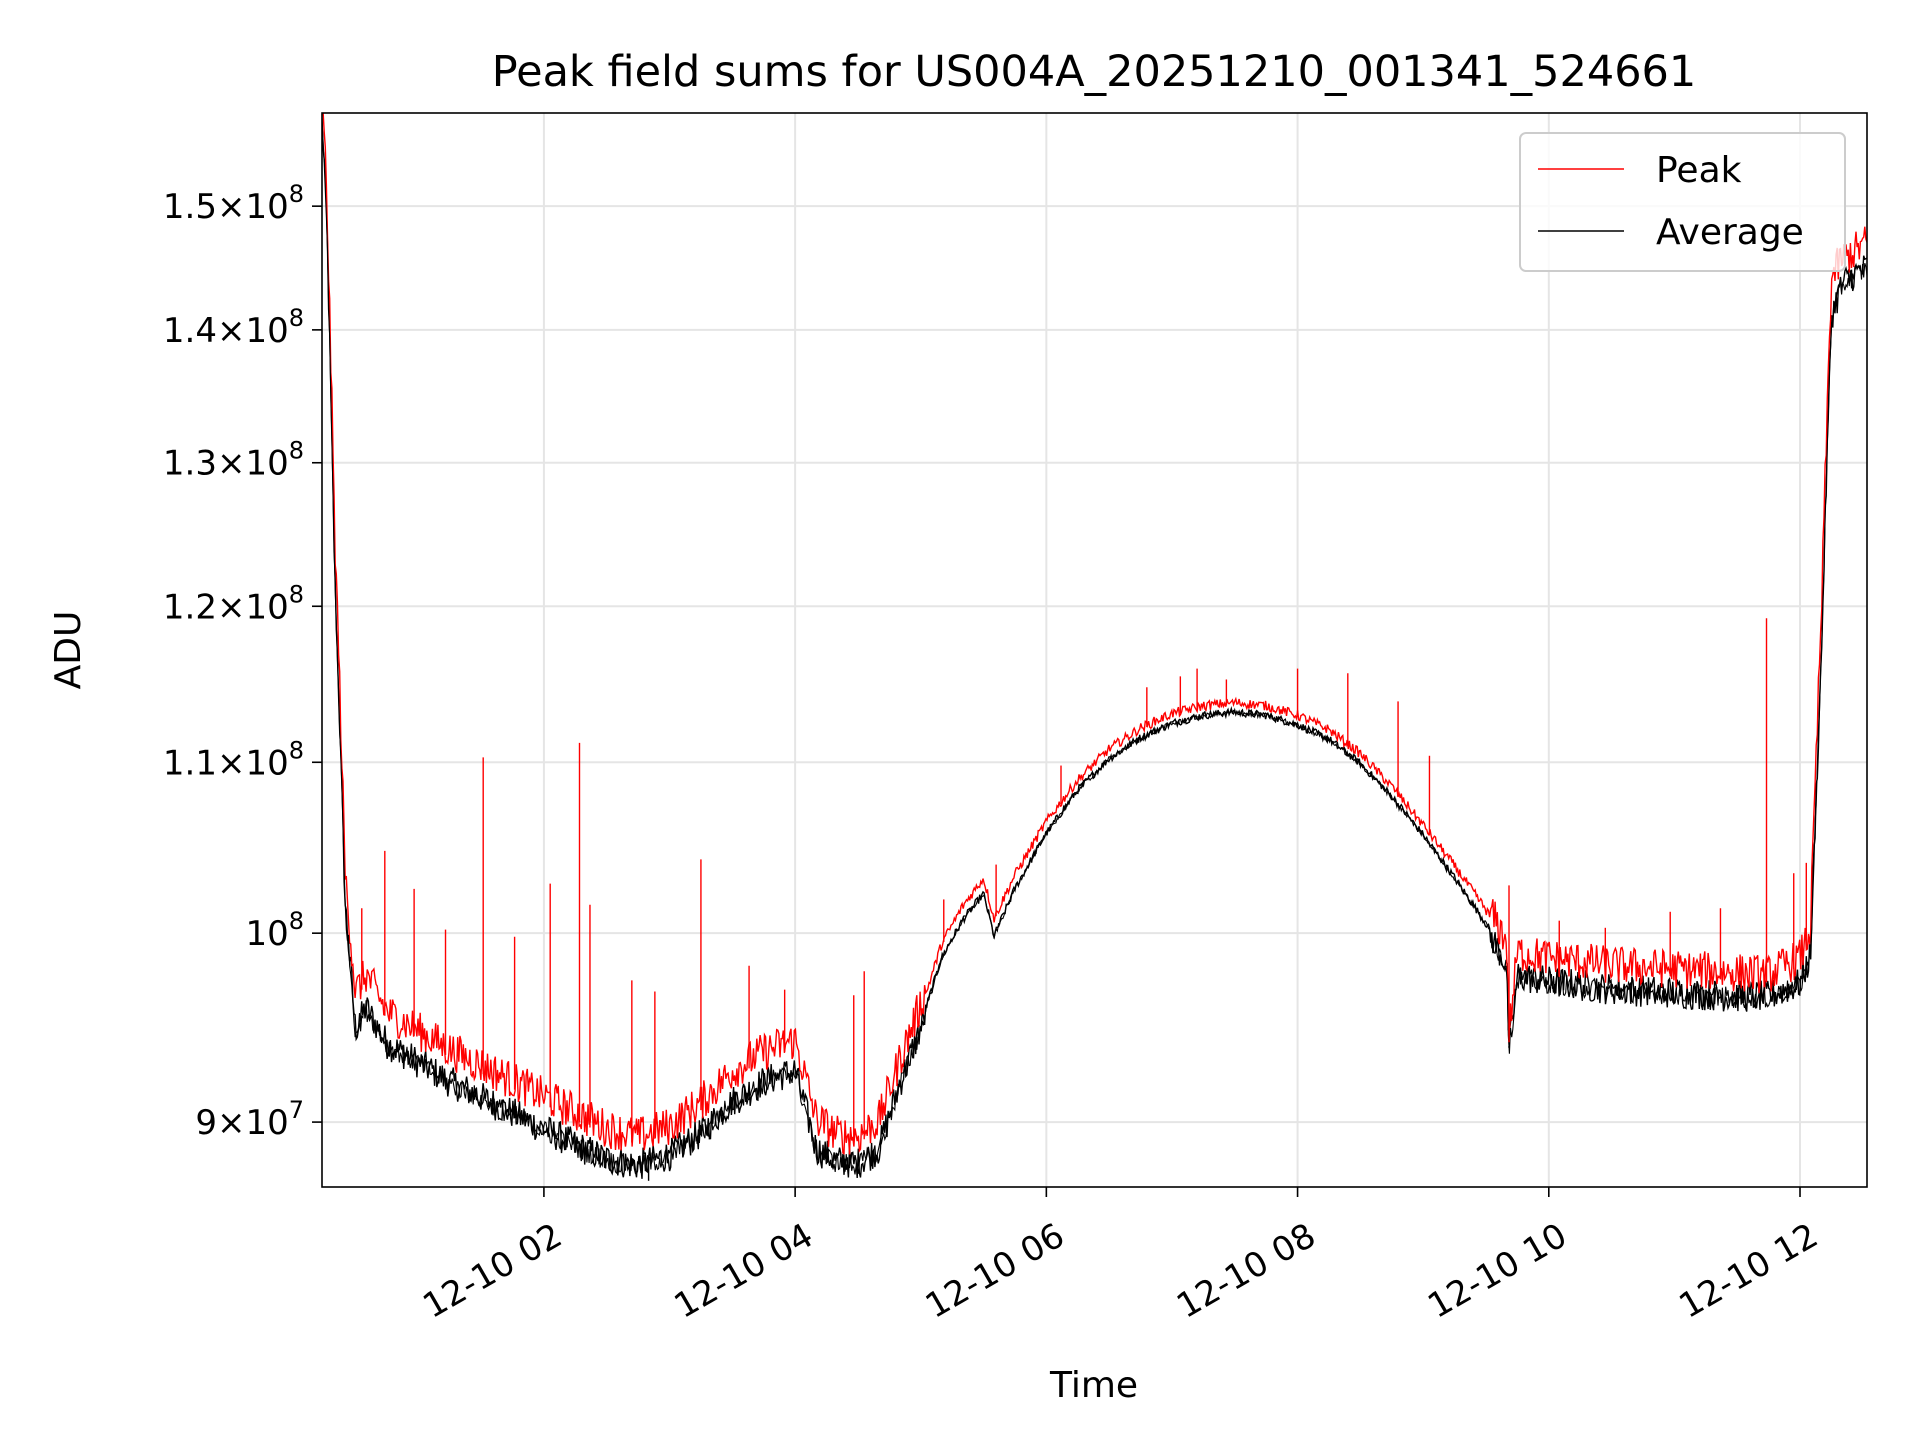 This screenshot has width=1920, height=1444. Describe the element at coordinates (233, 759) in the screenshot. I see `y-tick-label: 1.1×108` at that location.